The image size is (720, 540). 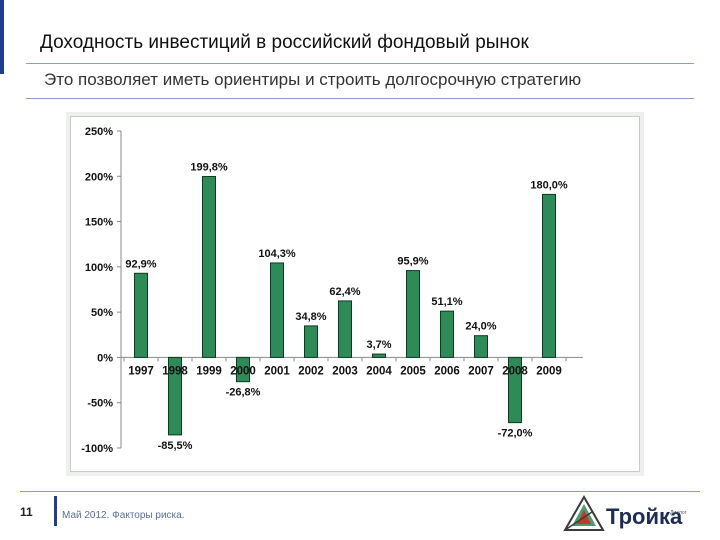 I want to click on x-tick-label: 2007, so click(x=481, y=371).